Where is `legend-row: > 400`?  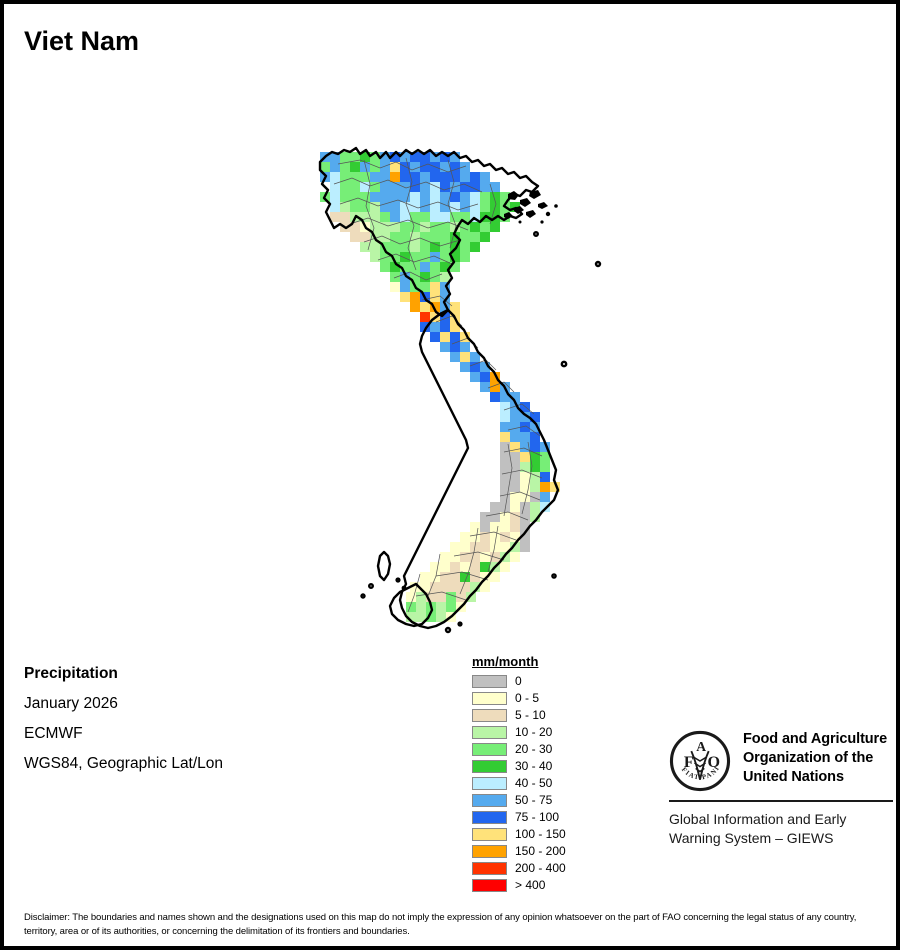 legend-row: > 400 is located at coordinates (519, 885).